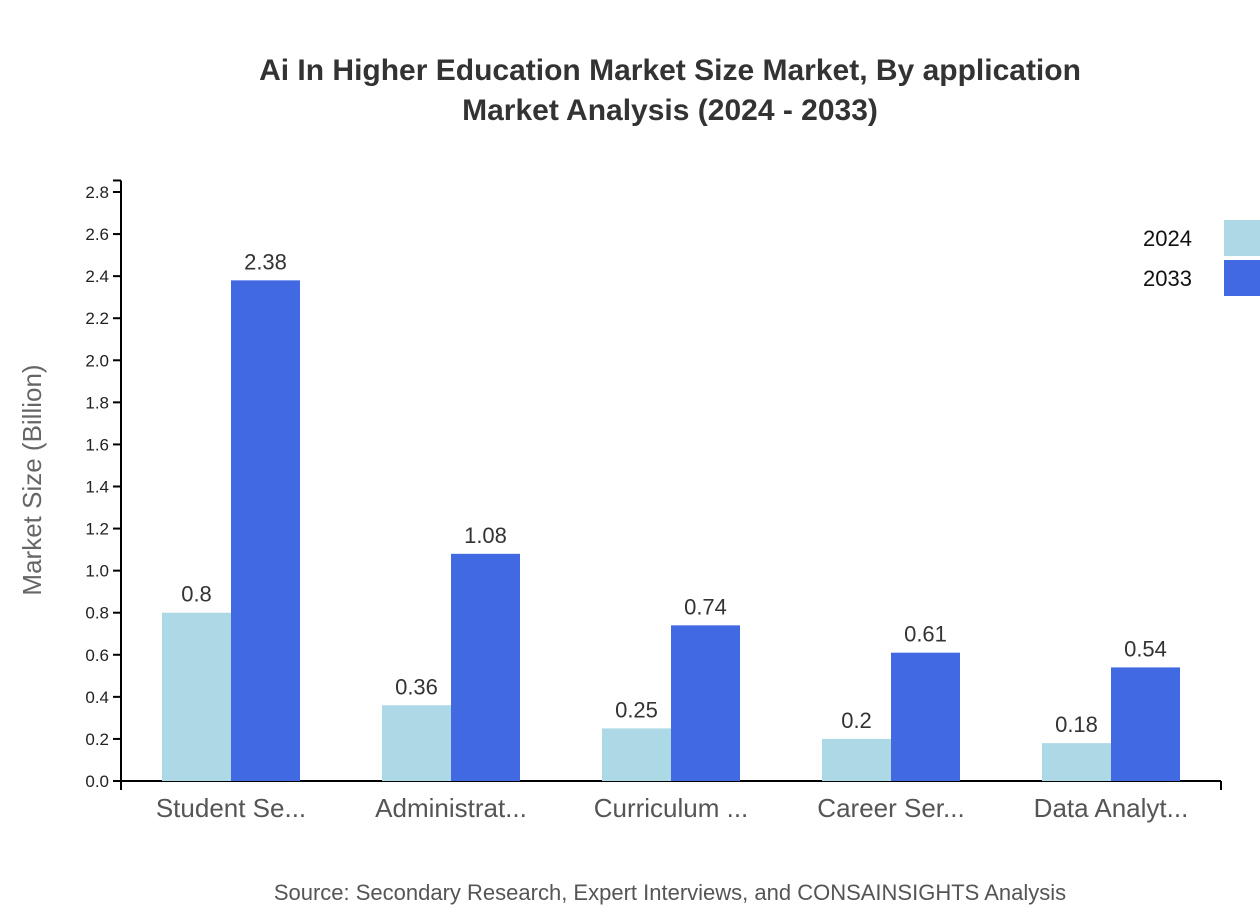  What do you see at coordinates (32, 479) in the screenshot?
I see `y-axis-label: Market Size (Billion)` at bounding box center [32, 479].